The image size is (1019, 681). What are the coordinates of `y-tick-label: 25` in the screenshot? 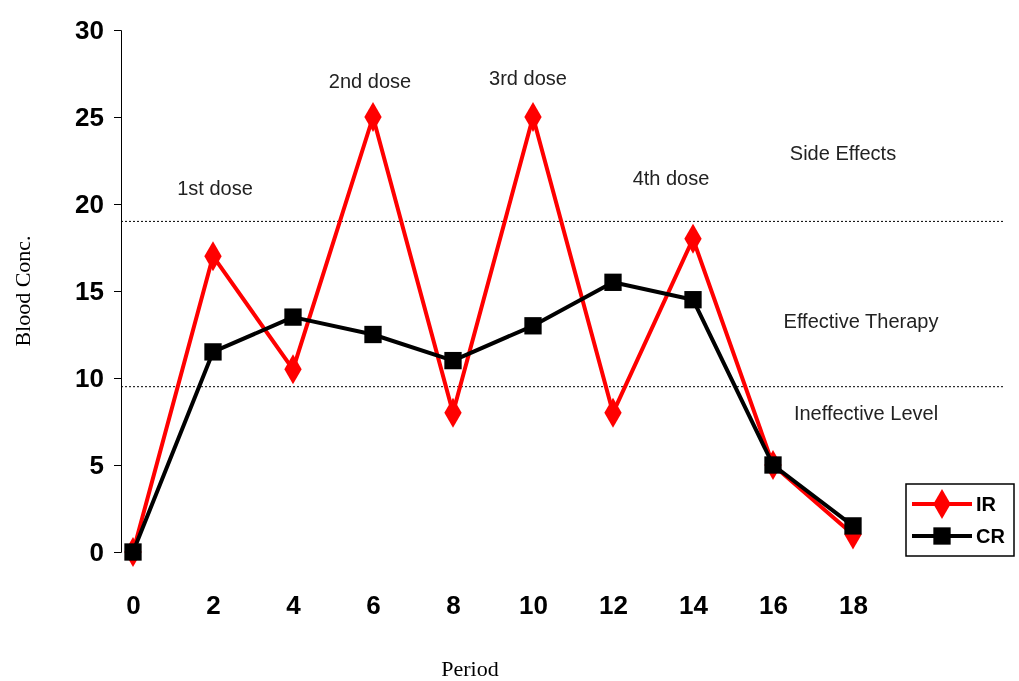 It's located at (89, 116).